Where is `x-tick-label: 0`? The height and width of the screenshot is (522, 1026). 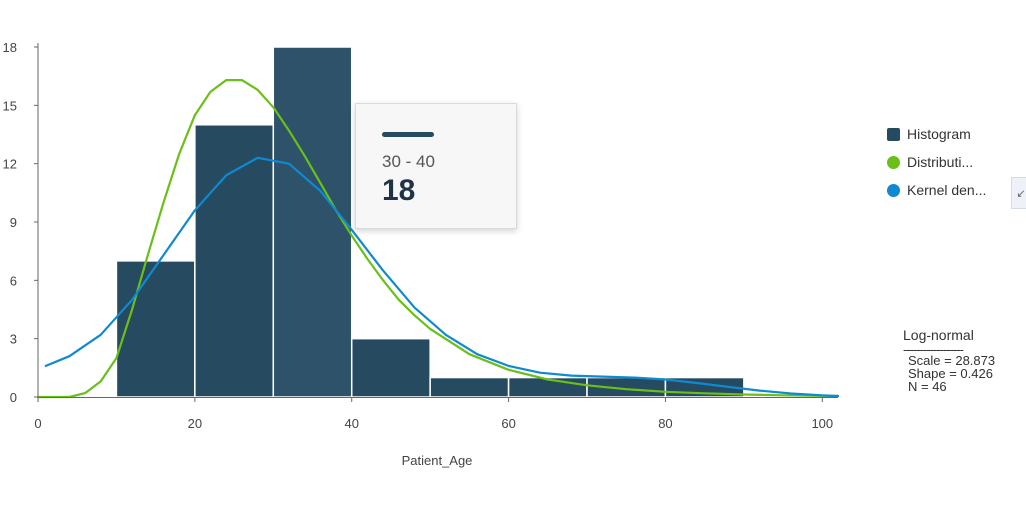 x-tick-label: 0 is located at coordinates (37, 423).